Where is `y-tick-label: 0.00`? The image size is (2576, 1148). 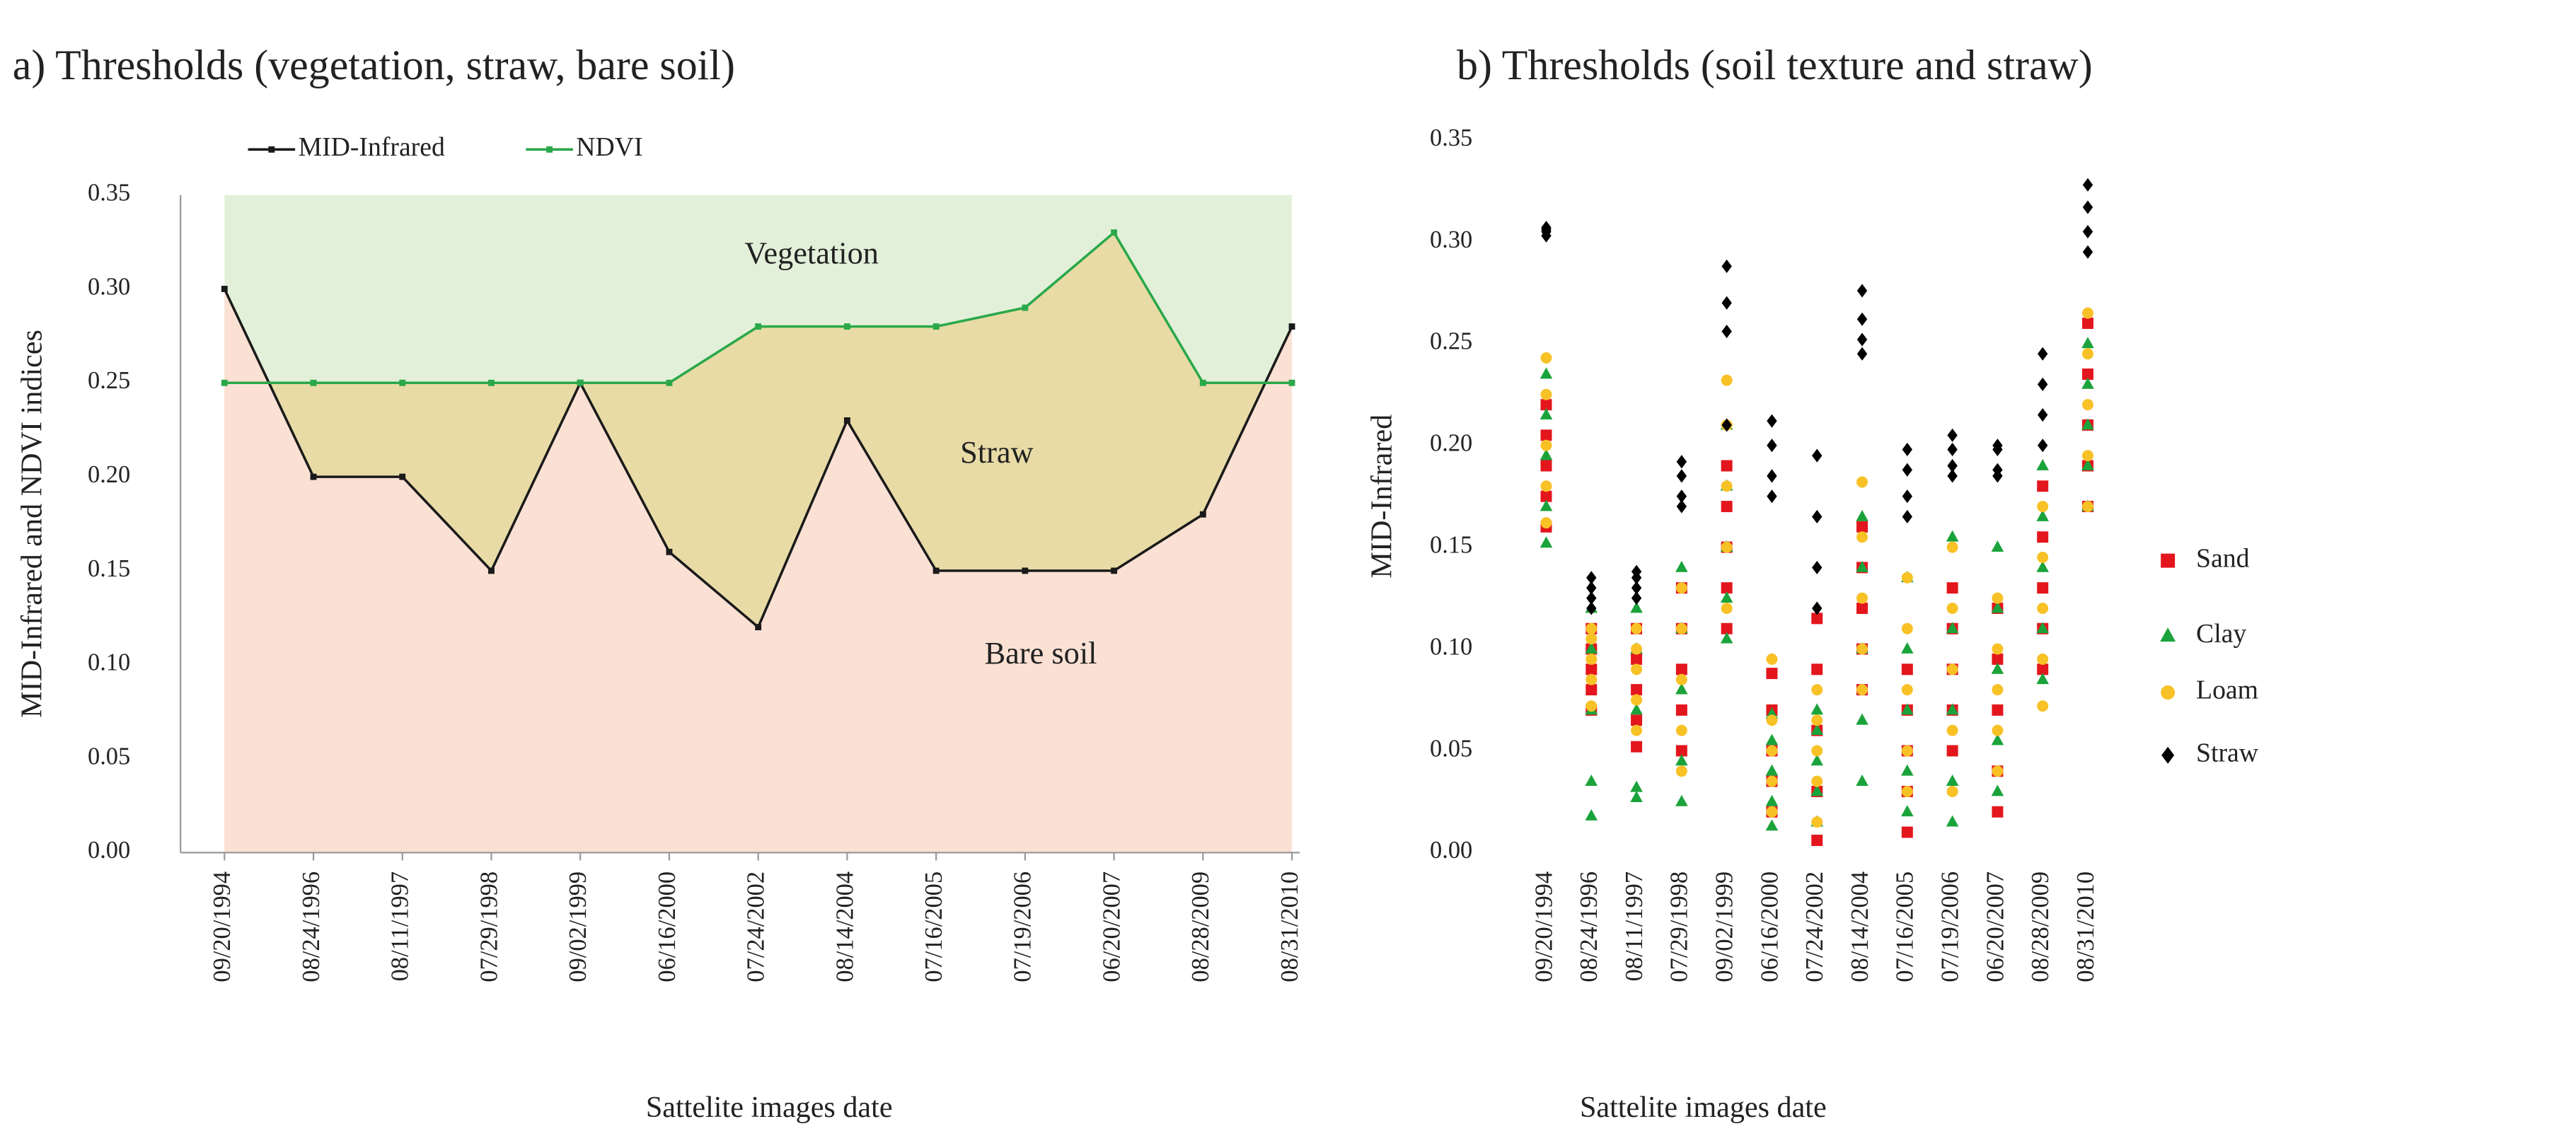 y-tick-label: 0.00 is located at coordinates (1451, 850).